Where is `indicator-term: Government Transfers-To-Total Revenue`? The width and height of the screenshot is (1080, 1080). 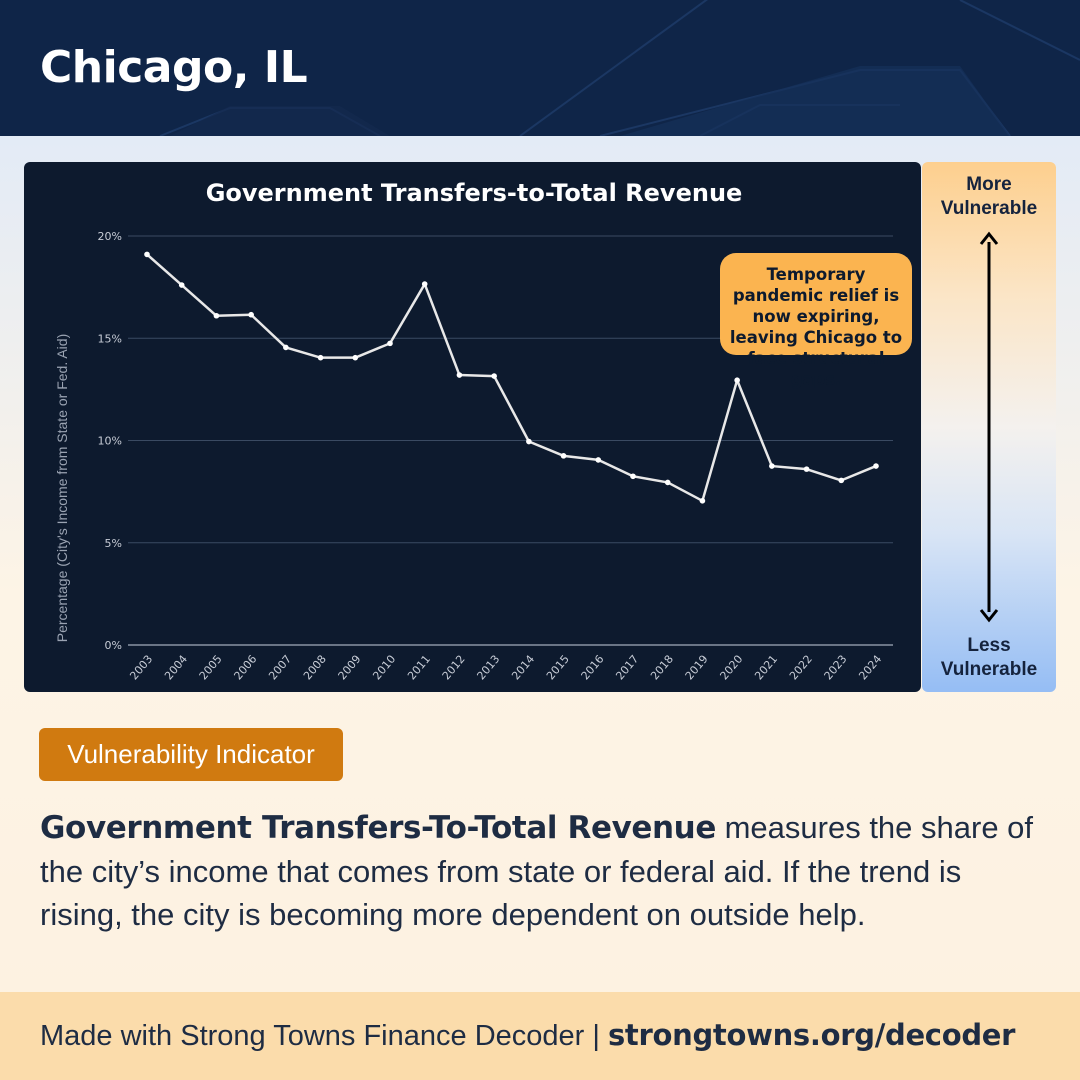
indicator-term: Government Transfers-To-Total Revenue is located at coordinates (378, 828).